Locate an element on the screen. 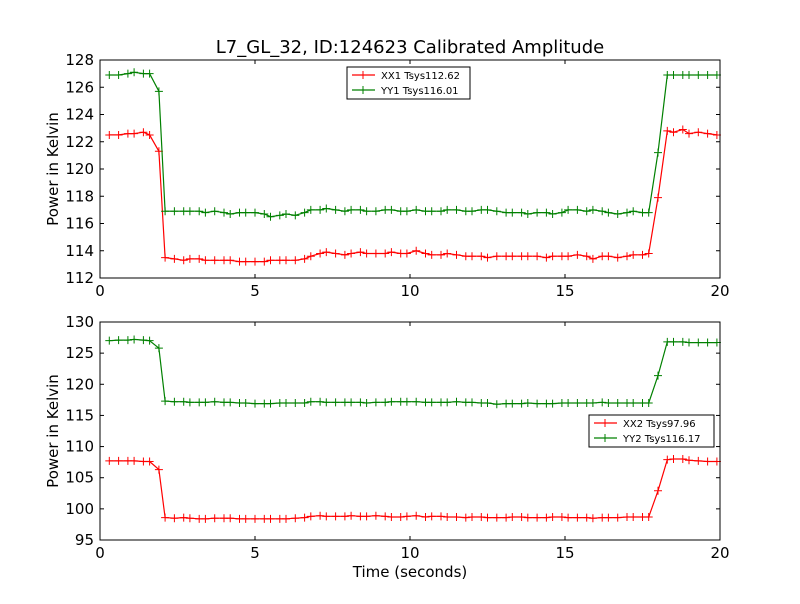 The width and height of the screenshot is (800, 604). y-tick-label: 125 is located at coordinates (79, 353).